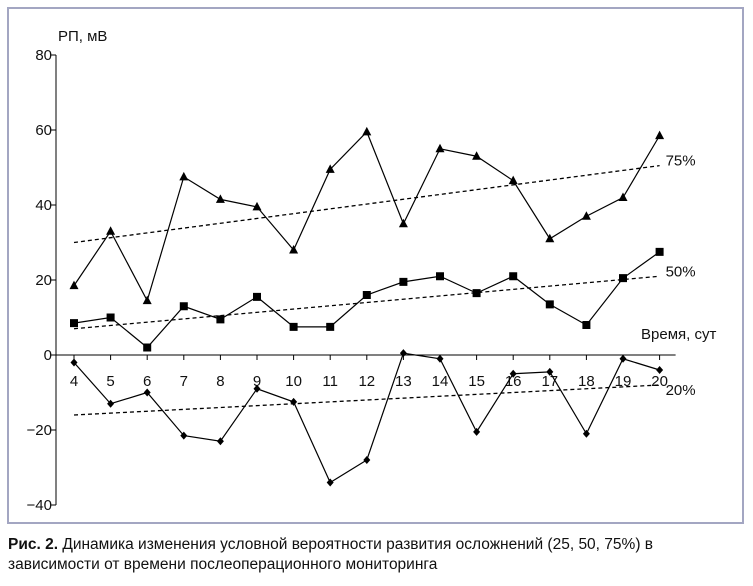 This screenshot has height=586, width=753. I want to click on y-tick-label: −40, so click(39, 505).